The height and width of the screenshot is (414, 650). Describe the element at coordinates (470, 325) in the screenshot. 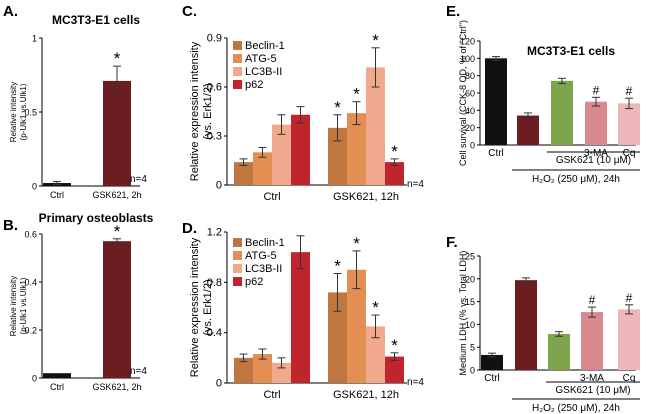

I see `y-tick-label: 10` at that location.